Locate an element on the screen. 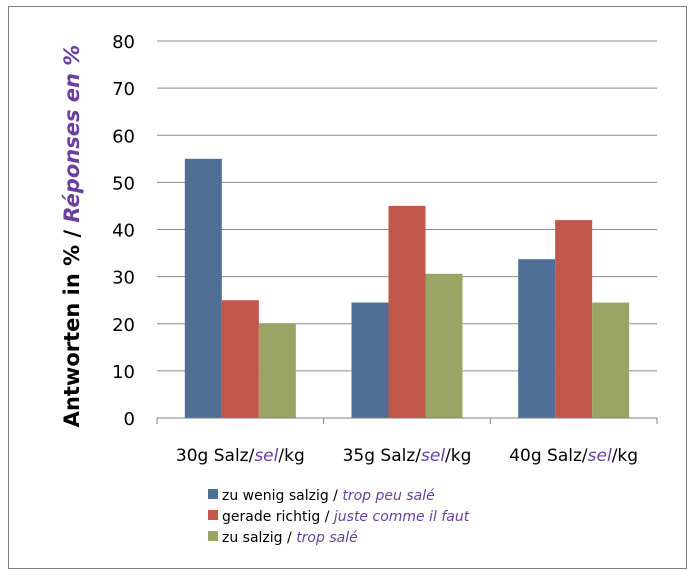 This screenshot has width=695, height=571. y-tick-label: 20 is located at coordinates (123, 325).